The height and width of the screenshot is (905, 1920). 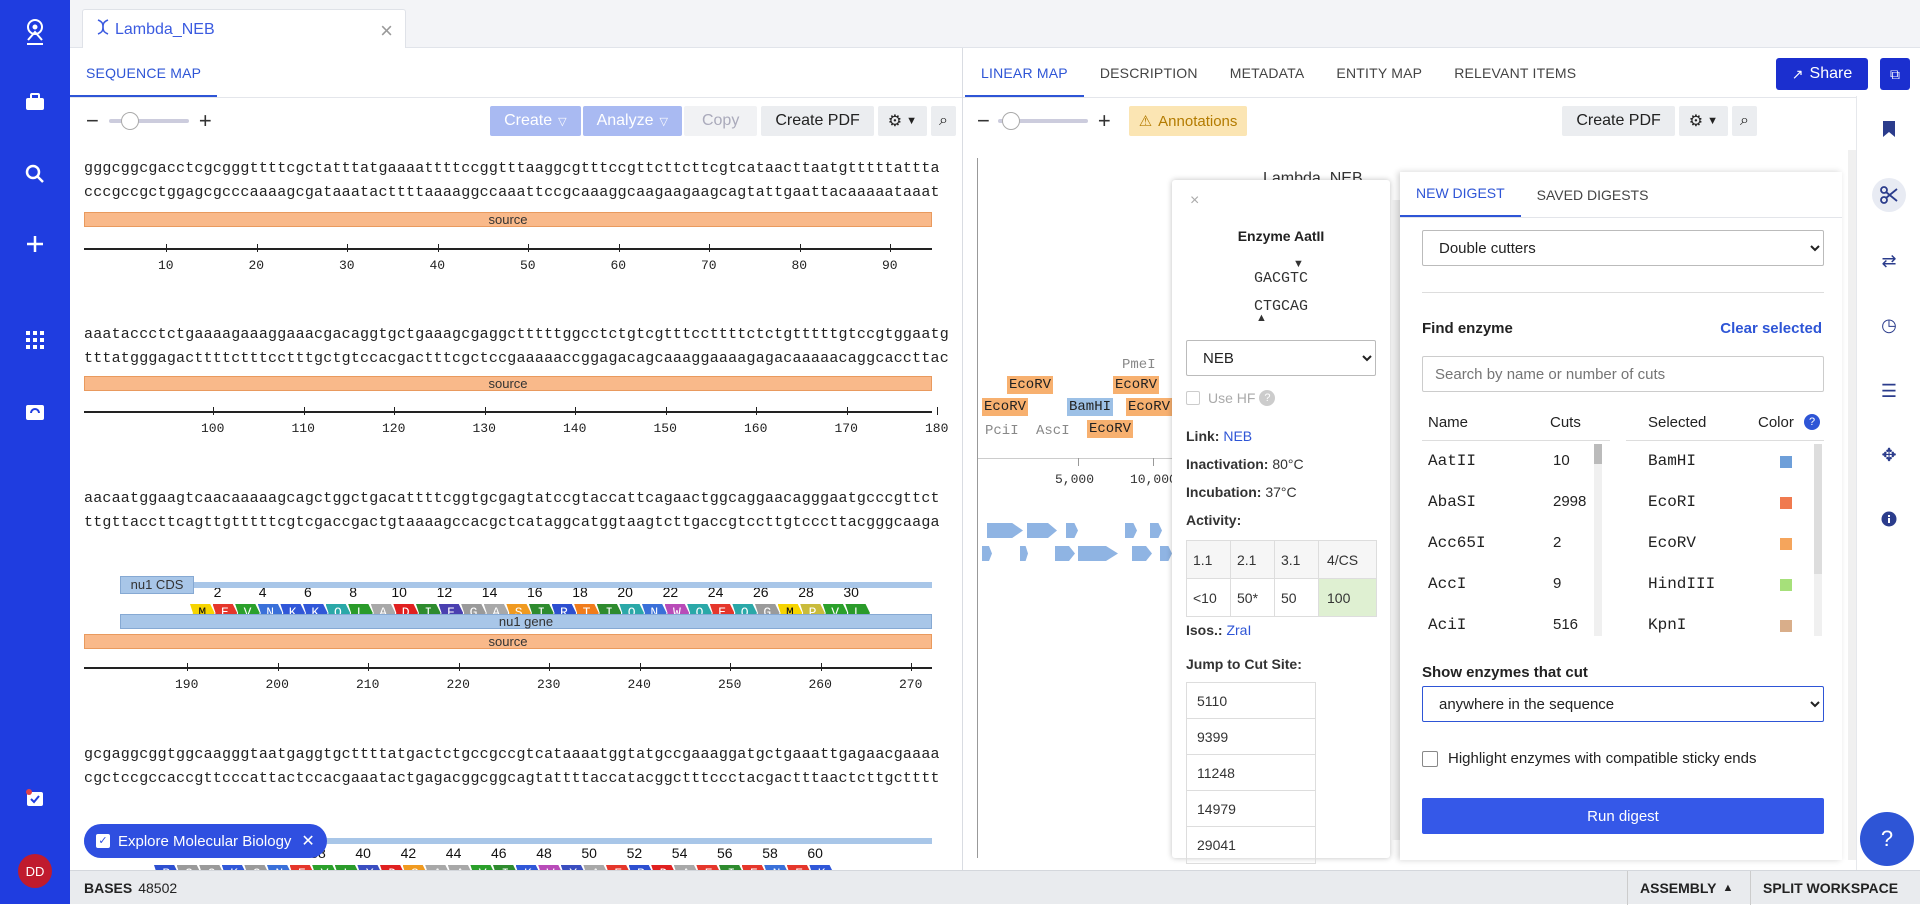 What do you see at coordinates (1889, 454) in the screenshot?
I see `move-arrows-icon: ✥` at bounding box center [1889, 454].